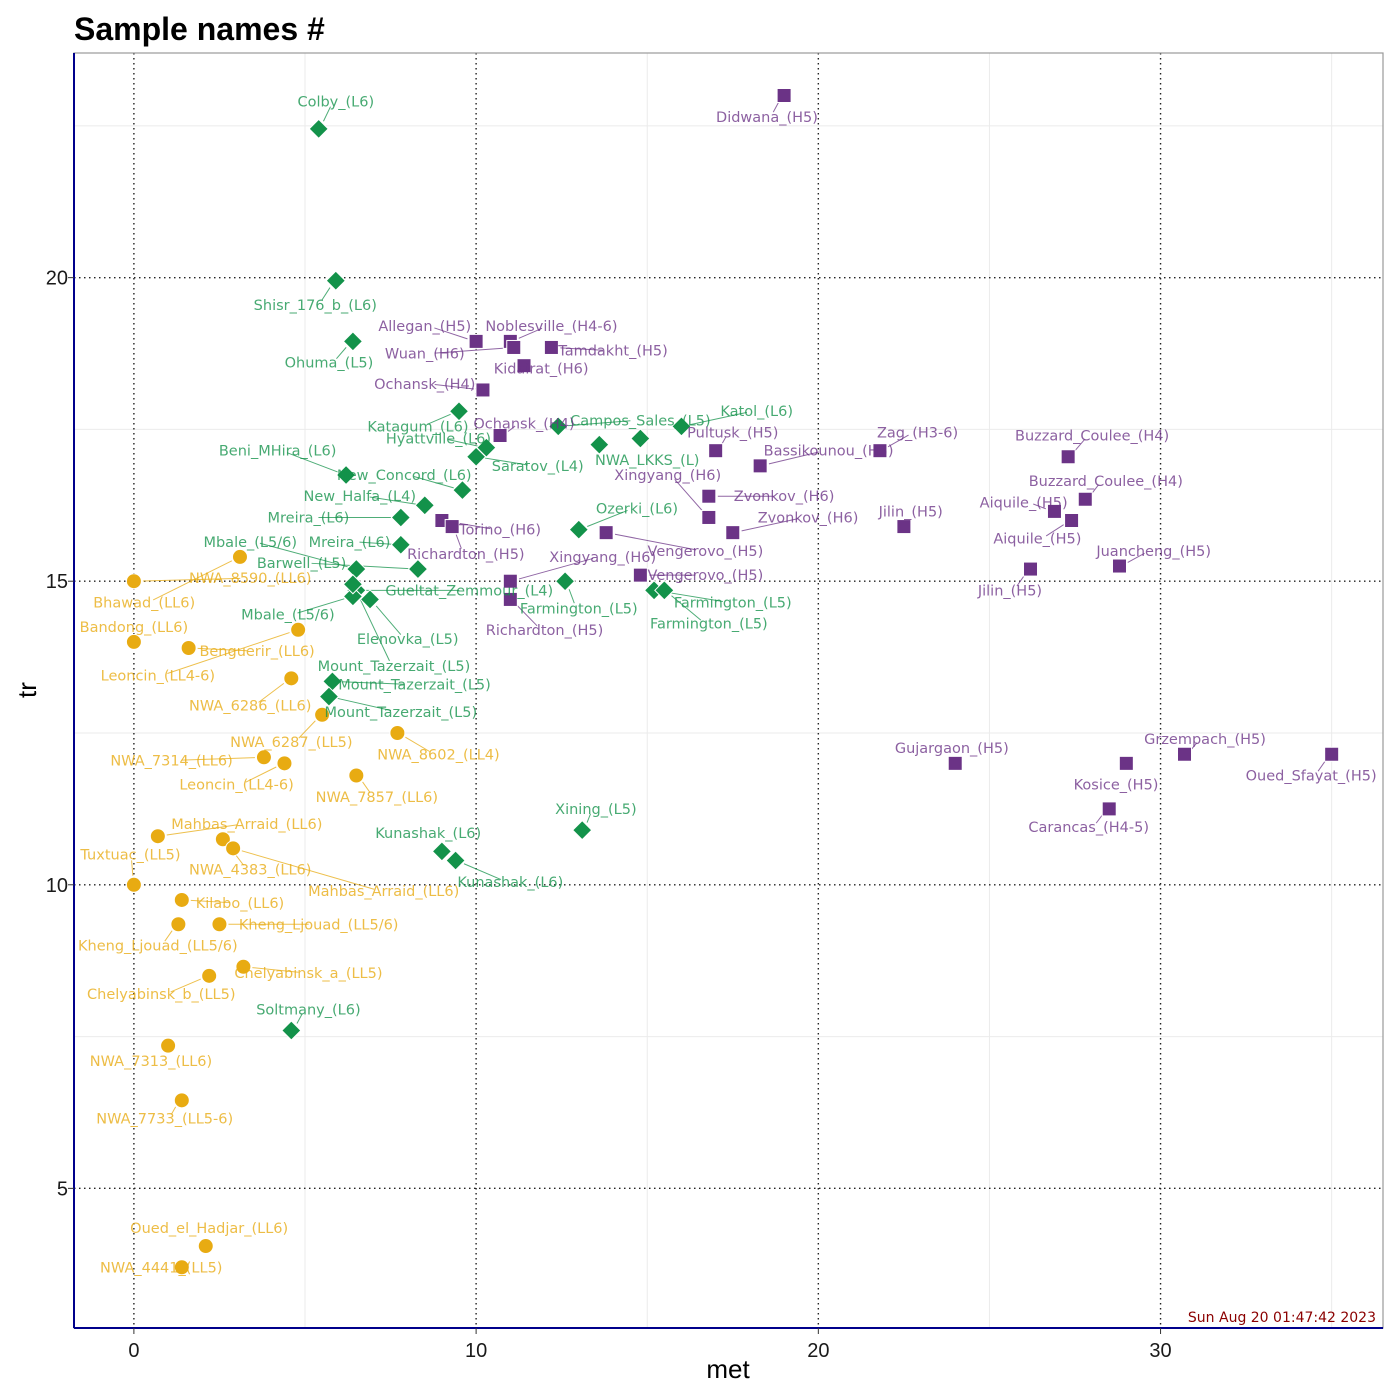 This screenshot has height=1400, width=1400. I want to click on point-label: Ohuma_(L5), so click(329, 364).